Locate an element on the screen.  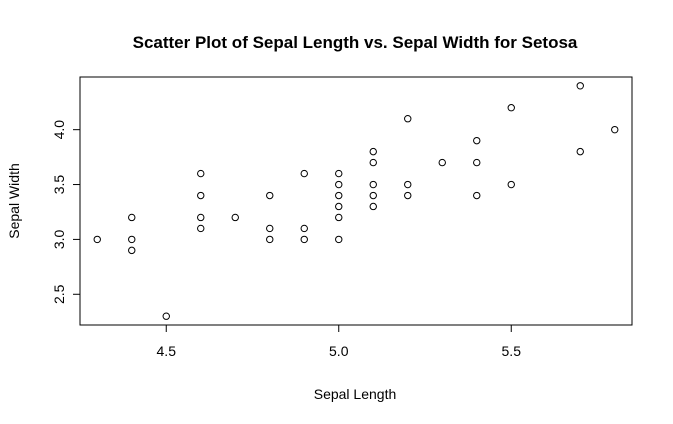
x-tick-label: 5.0 is located at coordinates (339, 351).